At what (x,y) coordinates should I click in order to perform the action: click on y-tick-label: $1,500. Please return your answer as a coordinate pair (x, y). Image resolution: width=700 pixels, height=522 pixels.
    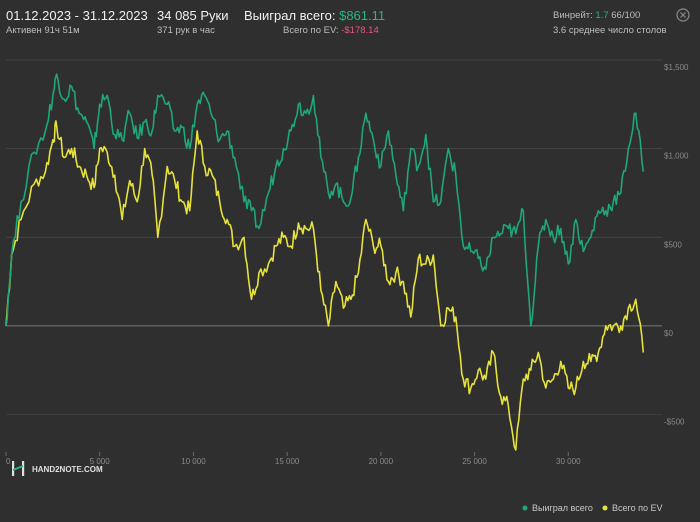
    Looking at the image, I should click on (676, 67).